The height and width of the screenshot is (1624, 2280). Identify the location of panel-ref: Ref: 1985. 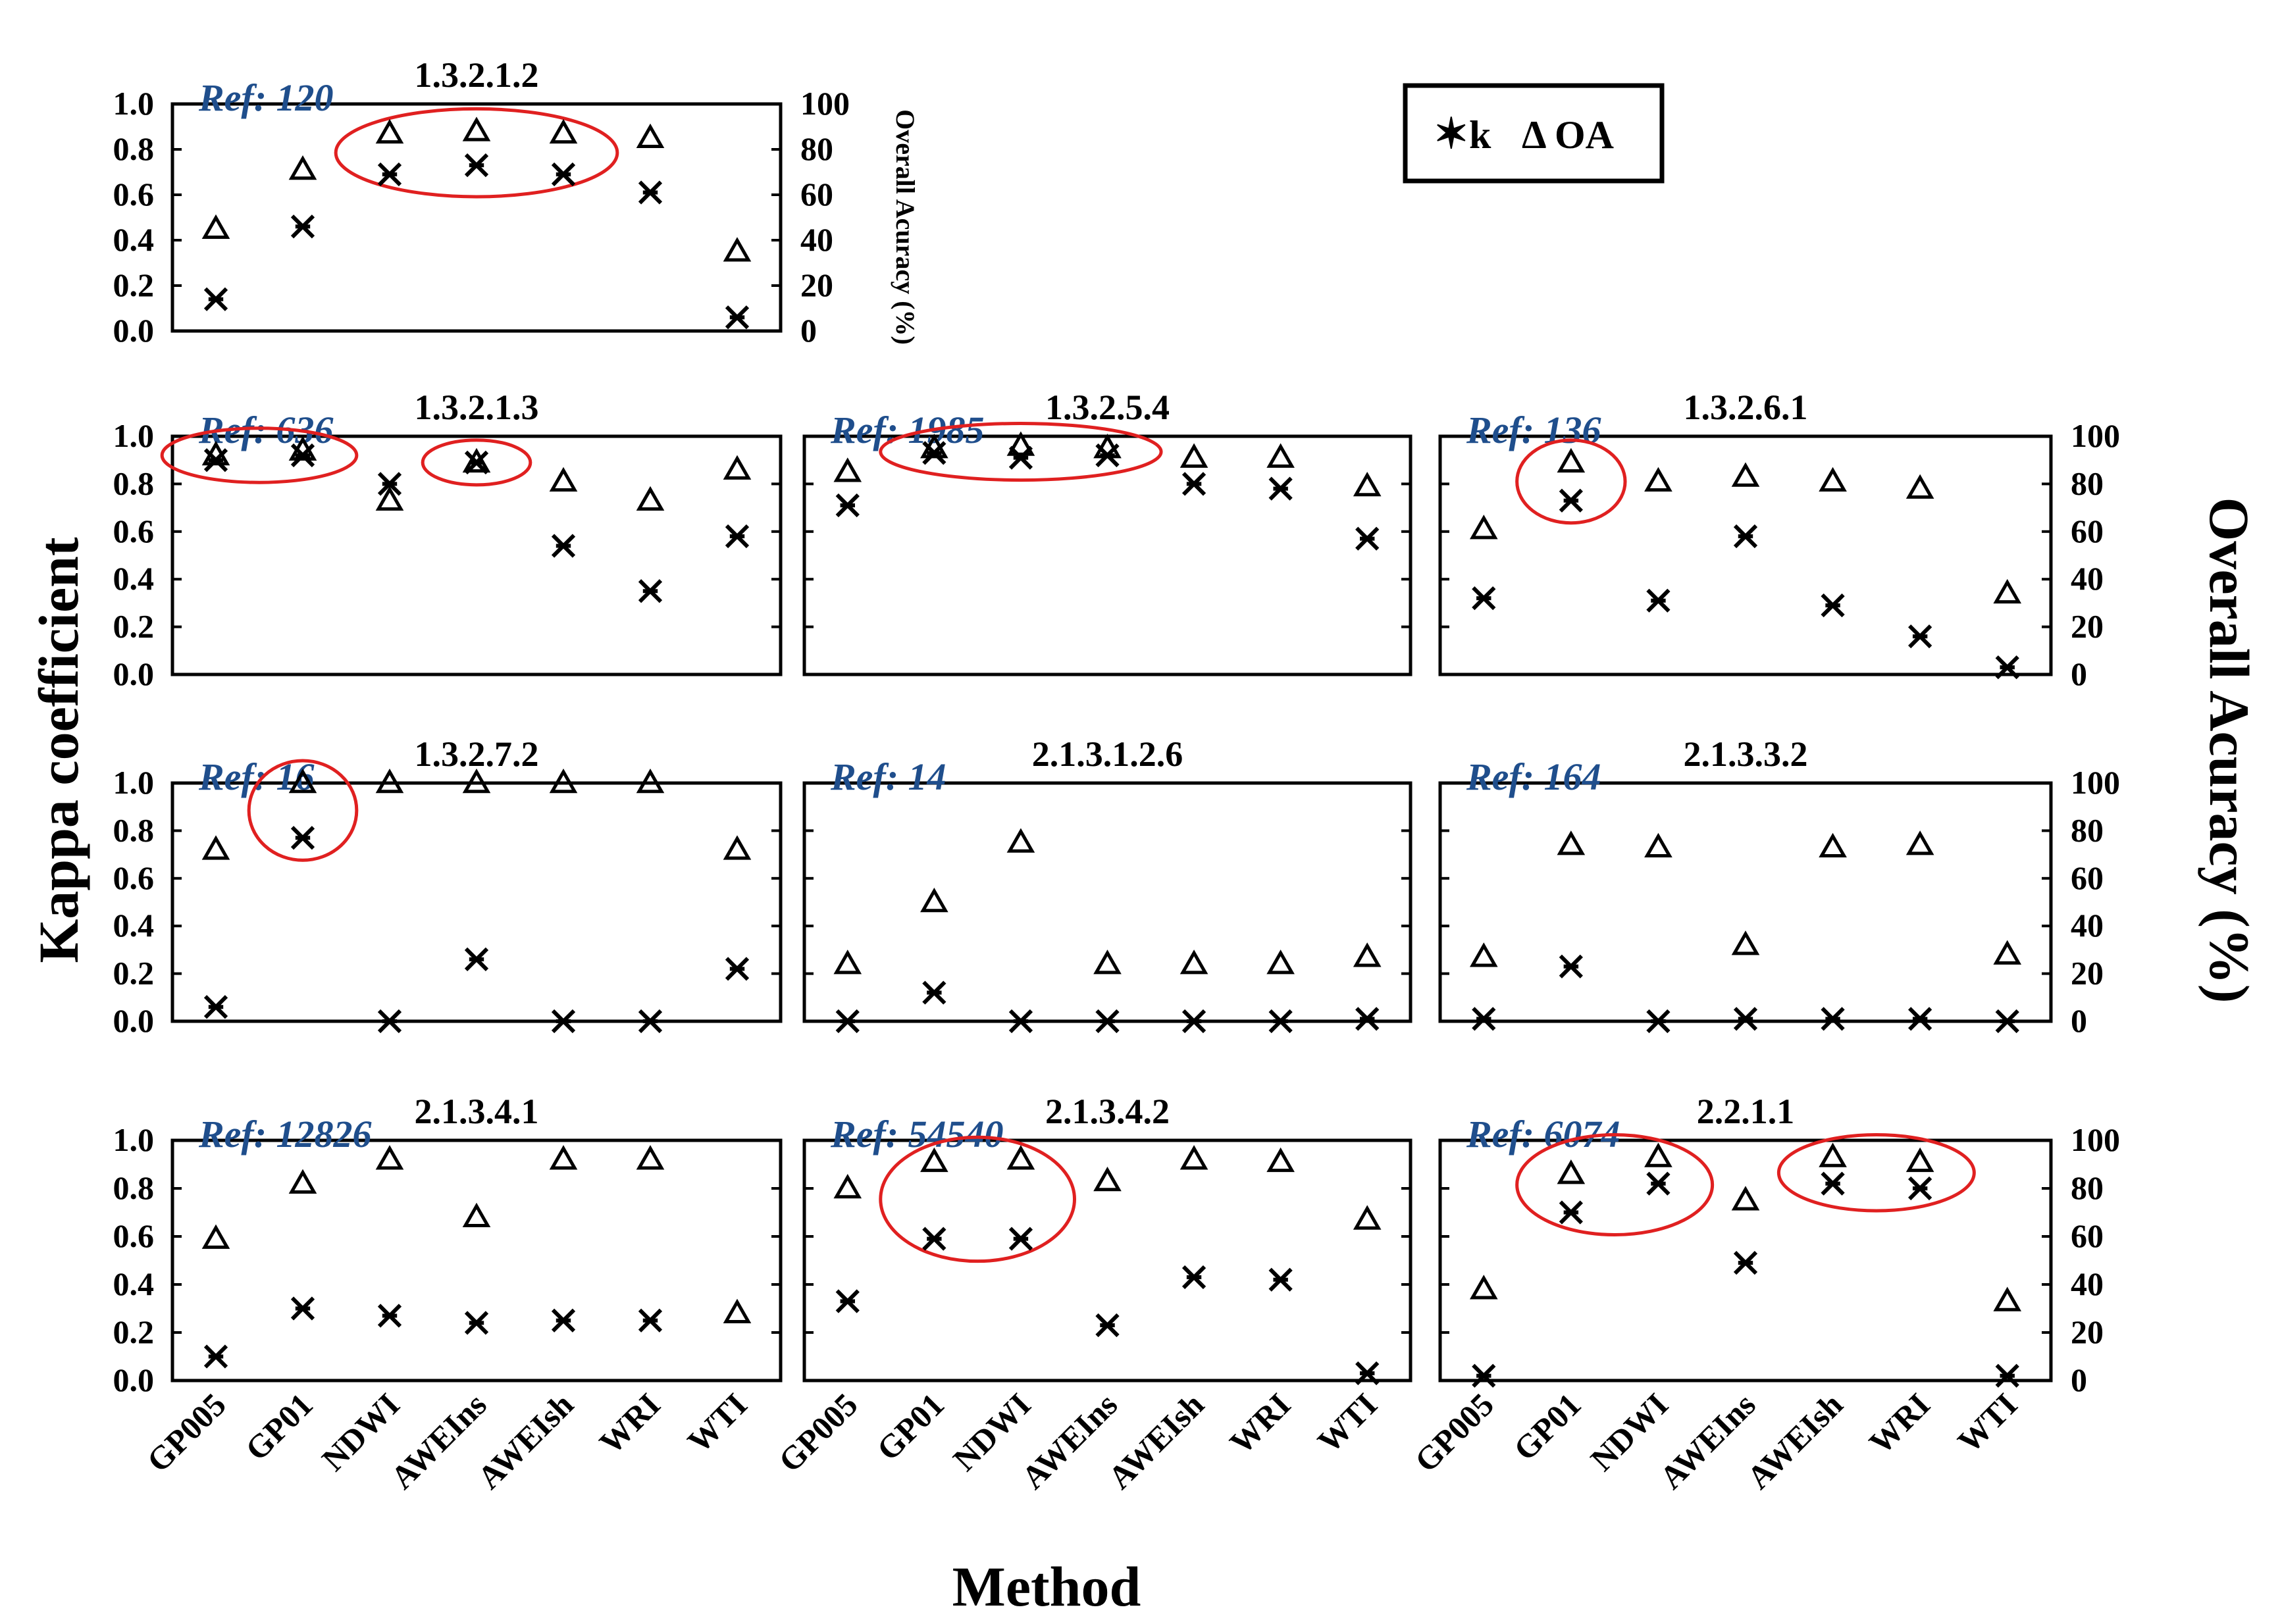
(908, 430).